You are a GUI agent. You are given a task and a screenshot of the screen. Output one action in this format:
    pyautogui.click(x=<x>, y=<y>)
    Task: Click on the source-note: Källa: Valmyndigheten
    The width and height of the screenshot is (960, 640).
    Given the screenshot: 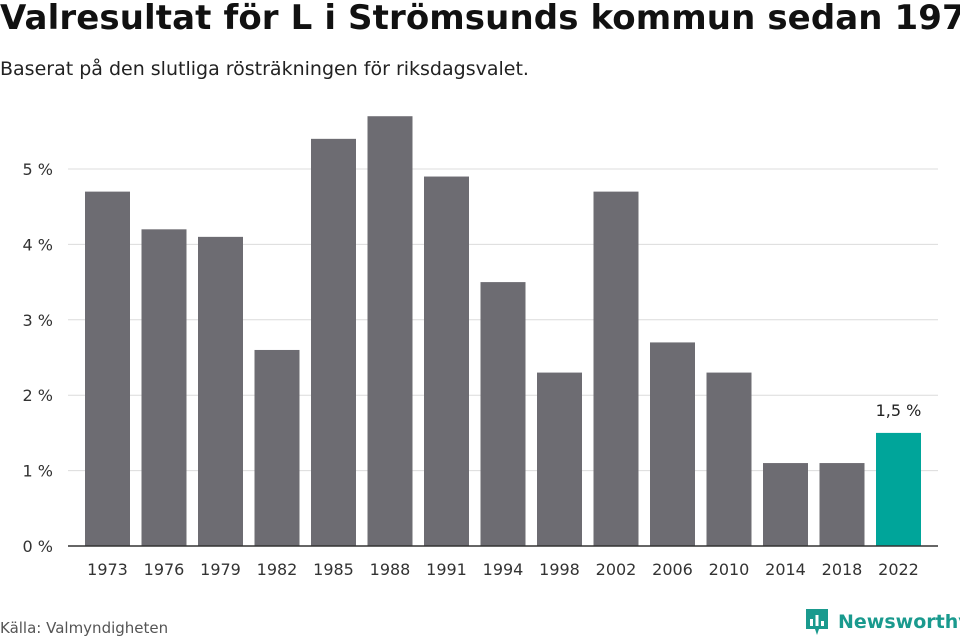 What is the action you would take?
    pyautogui.click(x=84, y=628)
    